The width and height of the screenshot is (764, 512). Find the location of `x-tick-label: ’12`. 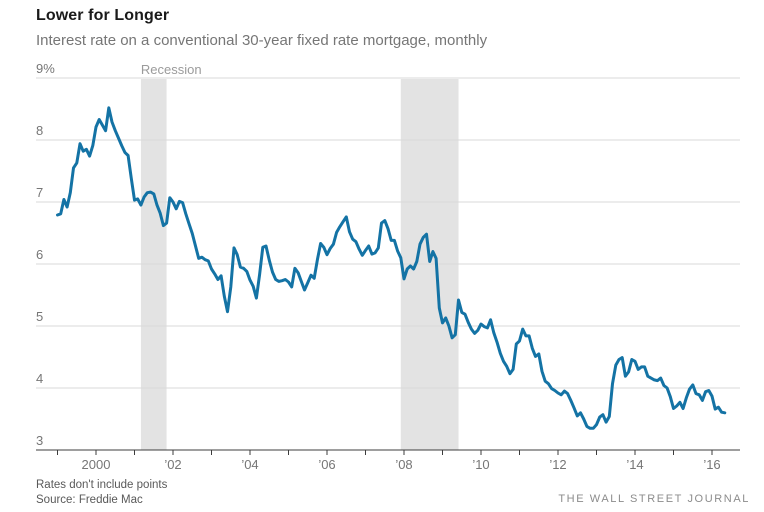

x-tick-label: ’12 is located at coordinates (557, 464).